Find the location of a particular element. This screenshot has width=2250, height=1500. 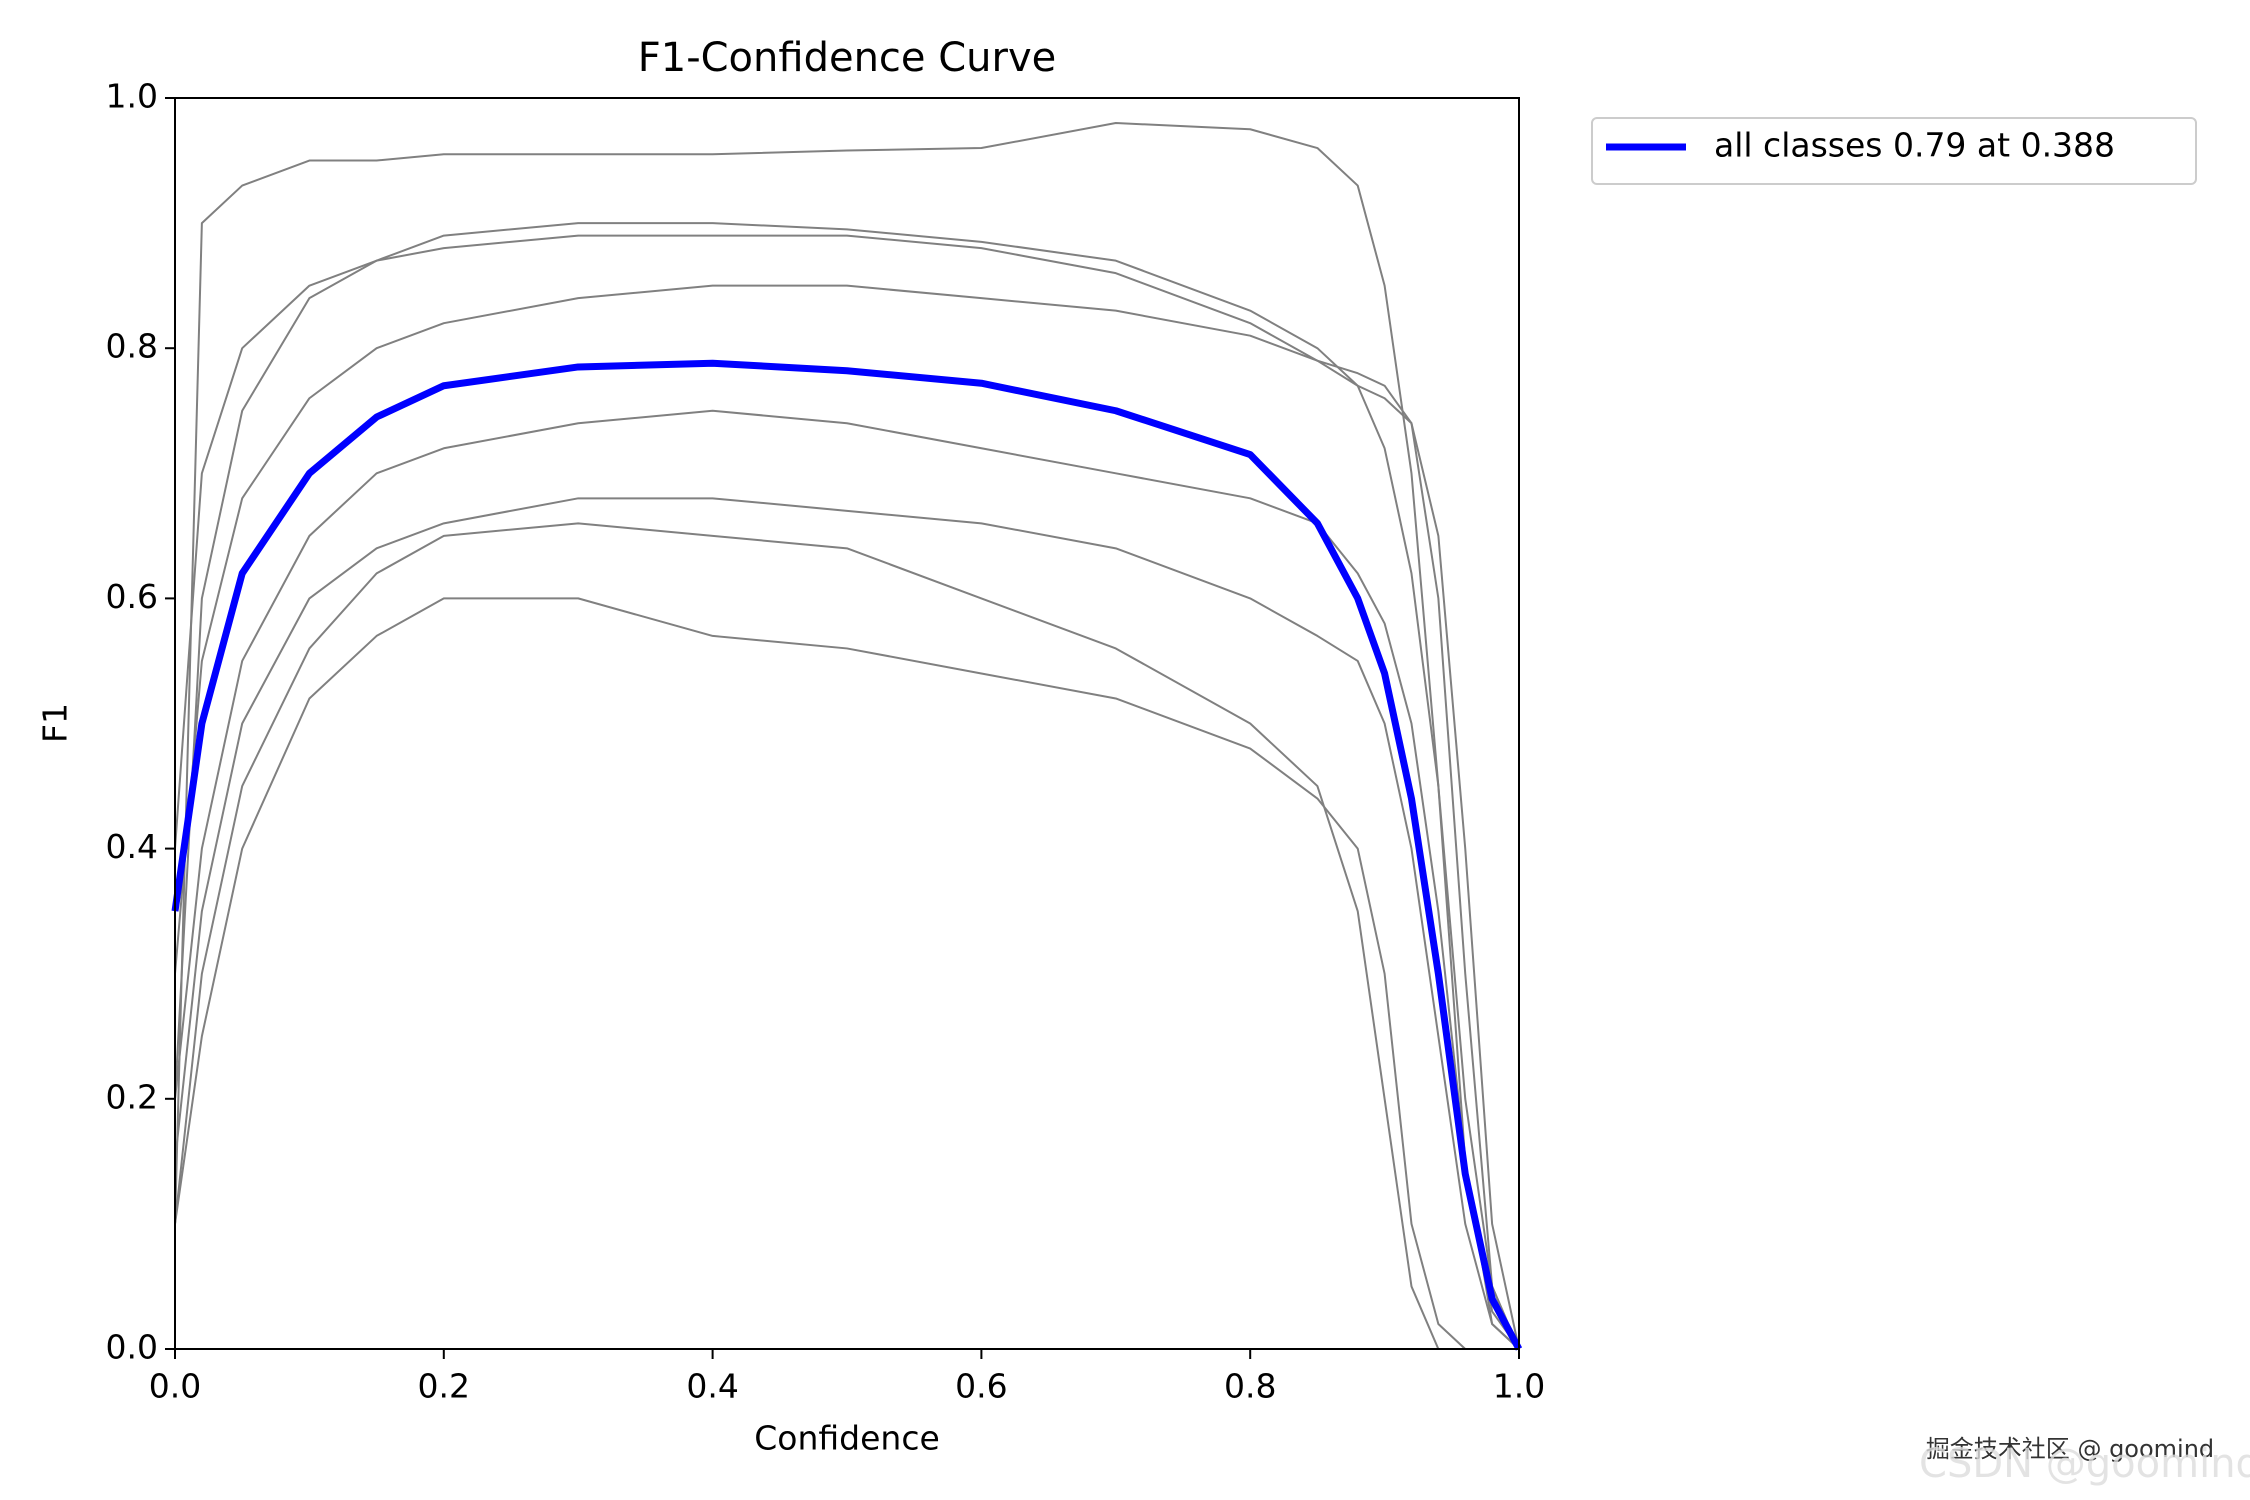

legend-box is located at coordinates (1894, 151).